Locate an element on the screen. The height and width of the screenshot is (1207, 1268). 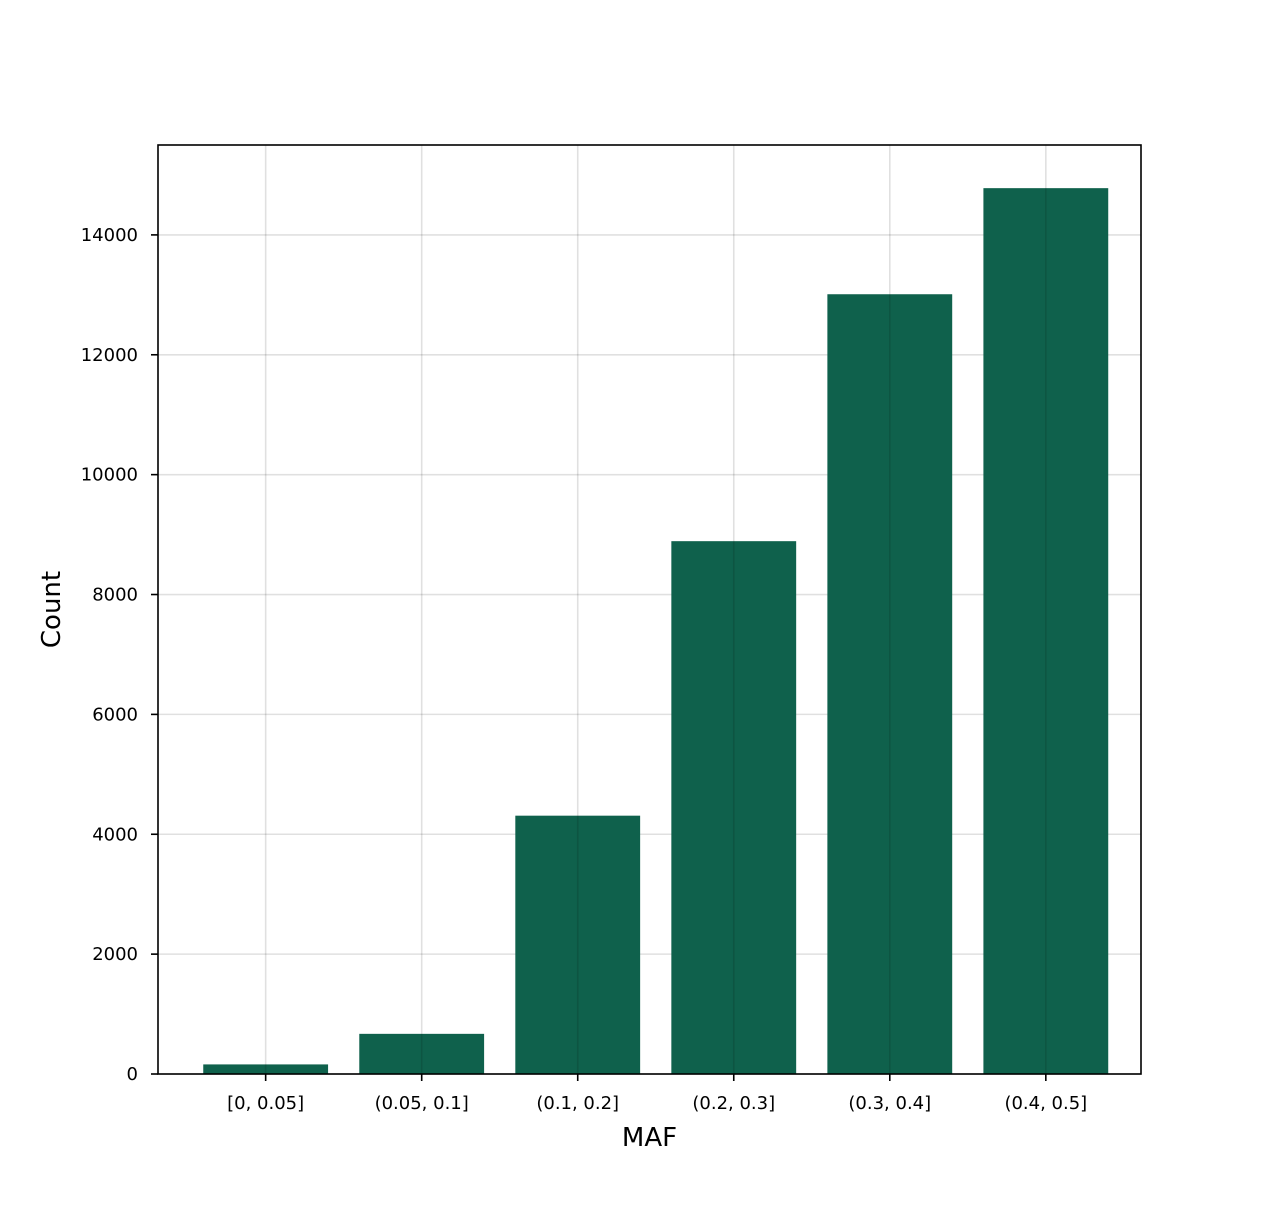
y-tick-label: 8000 is located at coordinates (115, 595).